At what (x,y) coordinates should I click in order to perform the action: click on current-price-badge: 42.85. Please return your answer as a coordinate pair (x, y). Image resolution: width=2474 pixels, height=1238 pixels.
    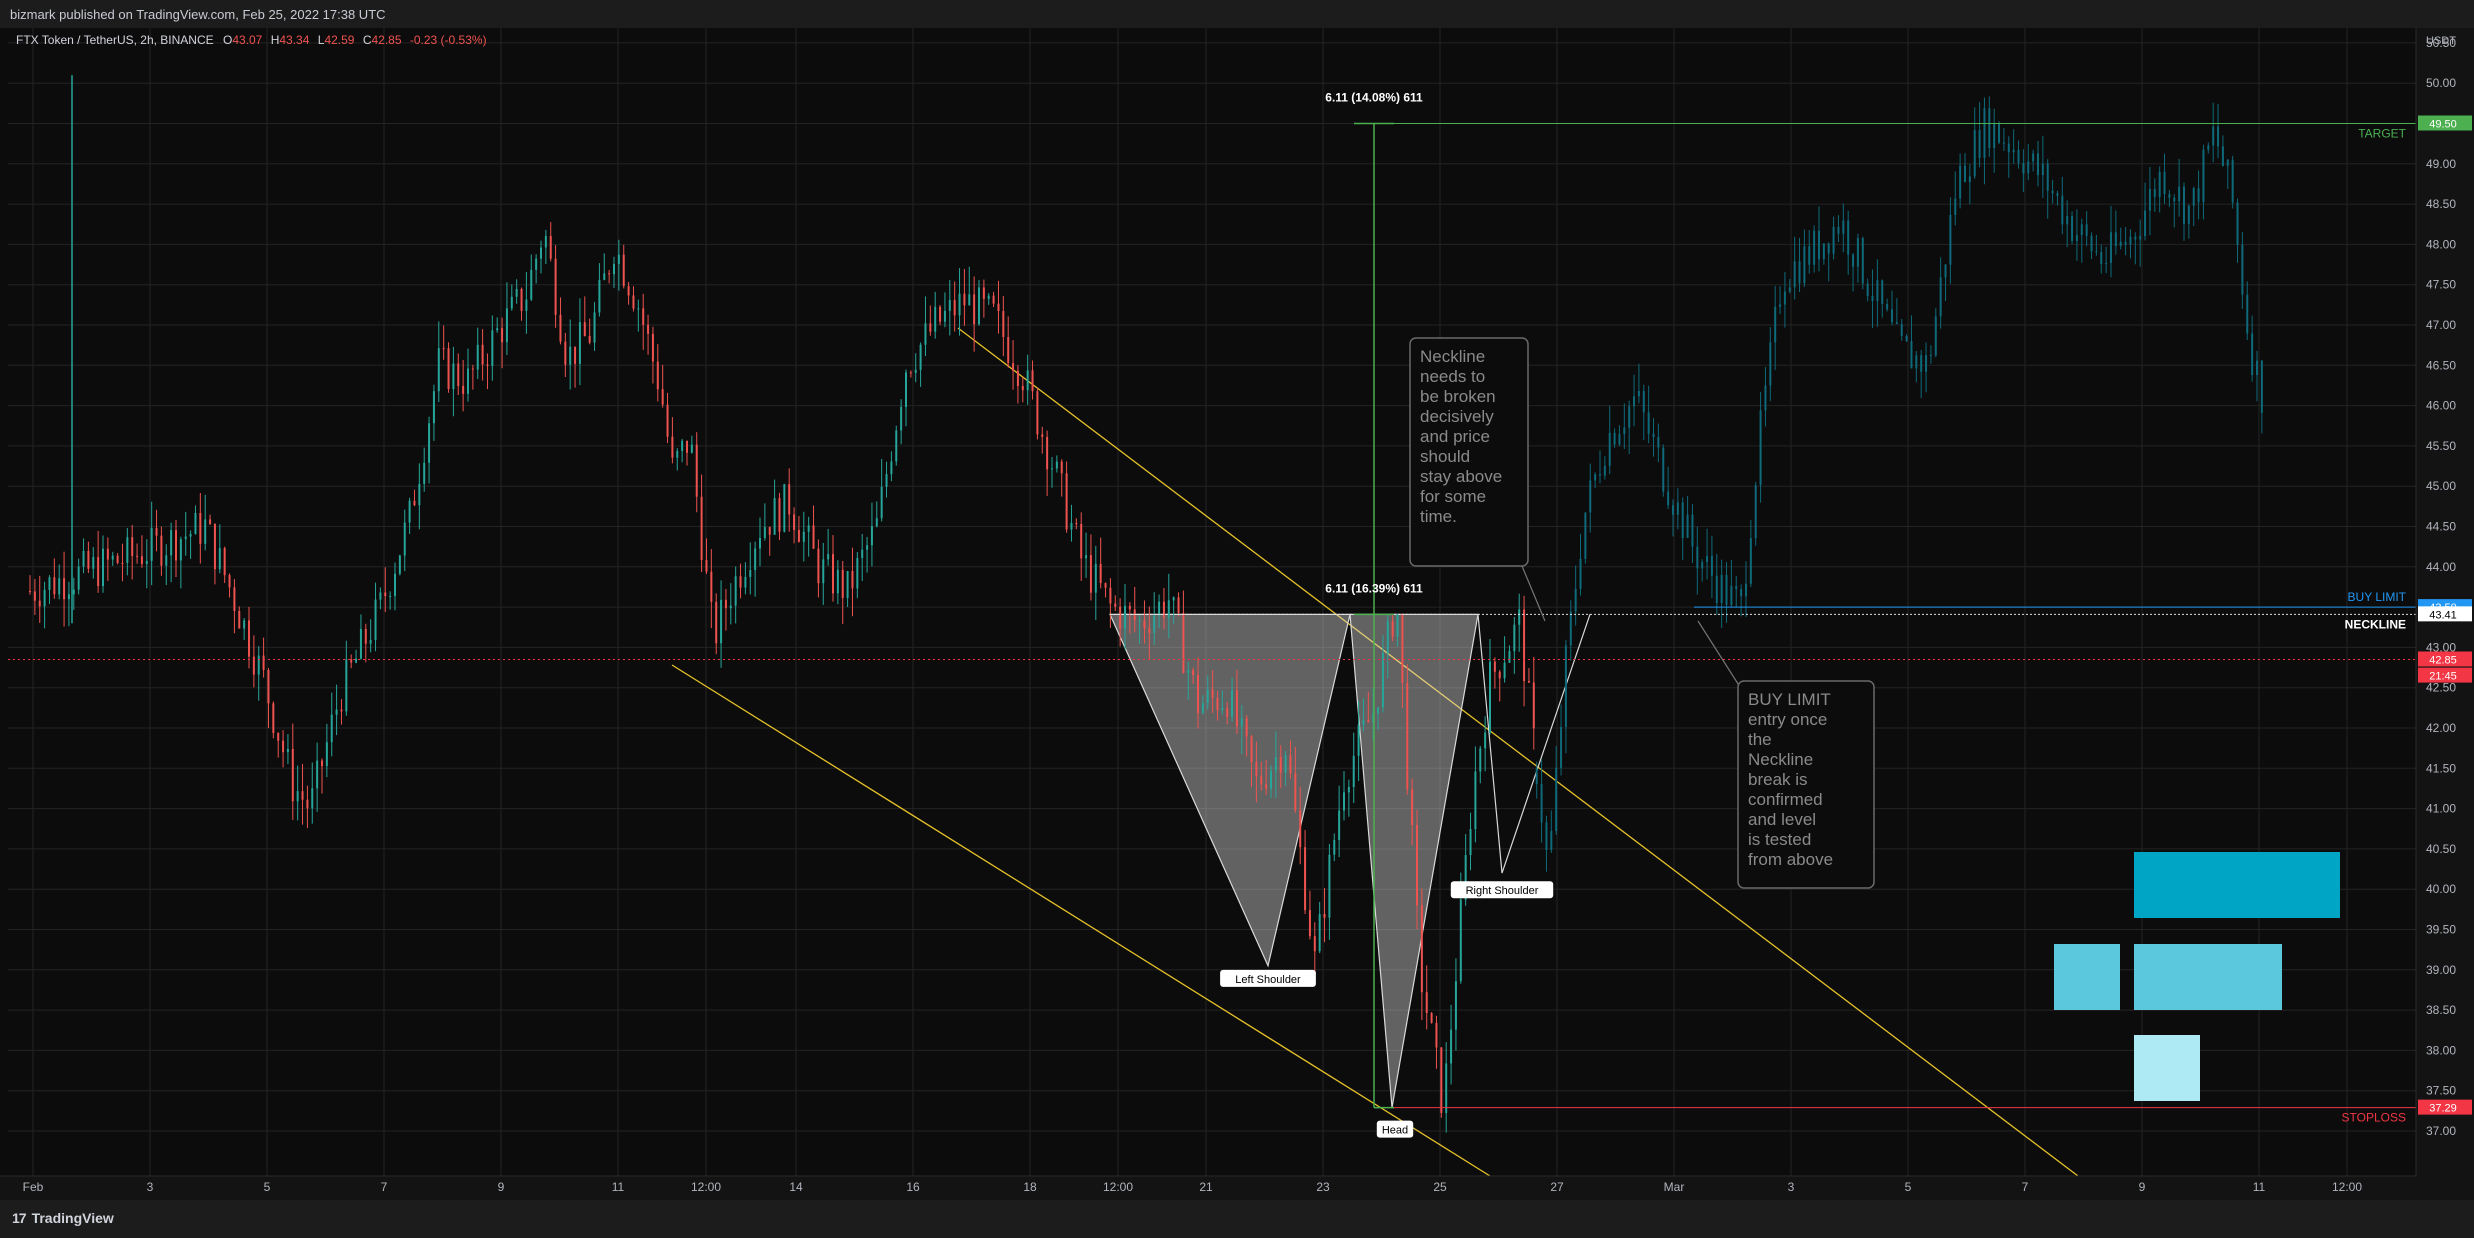
    Looking at the image, I should click on (2443, 660).